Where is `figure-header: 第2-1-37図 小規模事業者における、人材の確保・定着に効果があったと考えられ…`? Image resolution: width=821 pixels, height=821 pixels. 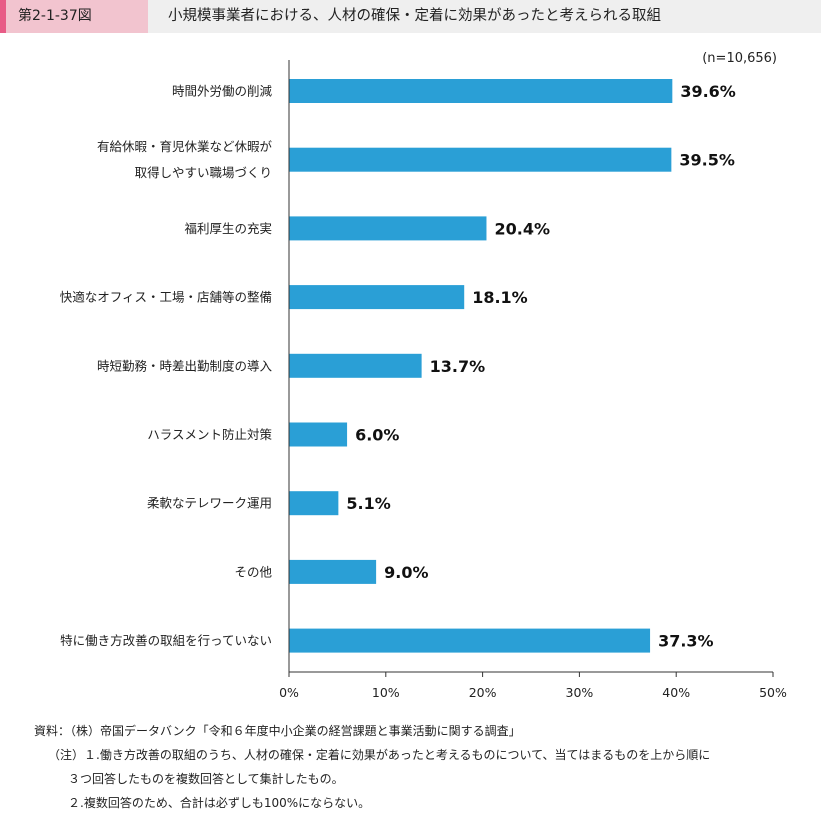 figure-header: 第2-1-37図 小規模事業者における、人材の確保・定着に効果があったと考えられ… is located at coordinates (410, 16).